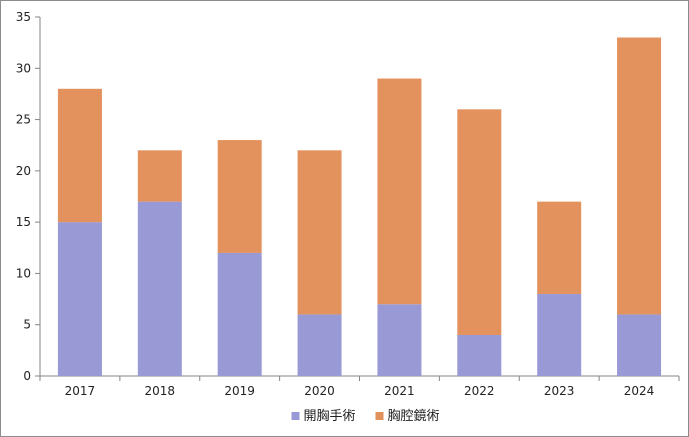  Describe the element at coordinates (23, 68) in the screenshot. I see `y-tick-label: 30` at that location.